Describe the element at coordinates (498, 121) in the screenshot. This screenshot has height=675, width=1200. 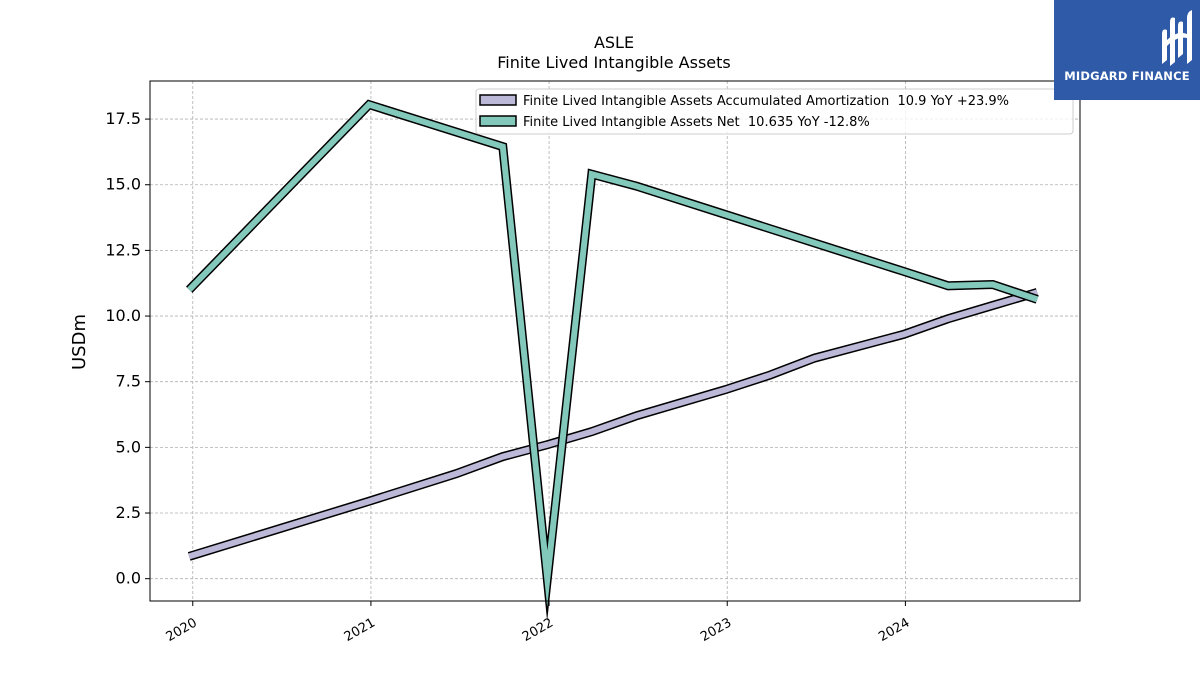
I see `legend-swatch-net` at that location.